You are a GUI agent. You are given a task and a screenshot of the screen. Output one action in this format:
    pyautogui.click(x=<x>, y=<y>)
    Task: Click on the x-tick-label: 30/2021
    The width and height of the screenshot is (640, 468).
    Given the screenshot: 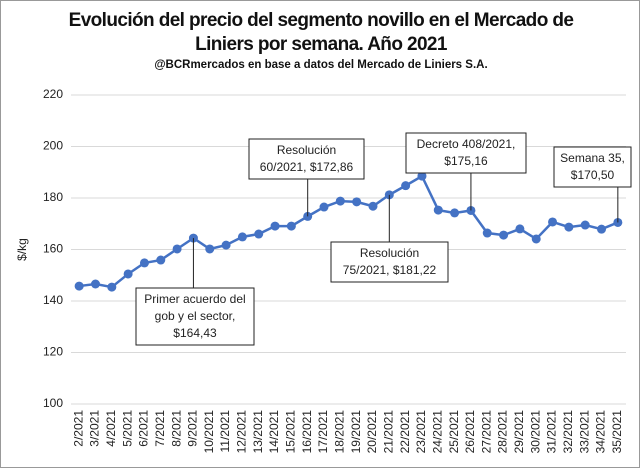 What is the action you would take?
    pyautogui.click(x=535, y=432)
    